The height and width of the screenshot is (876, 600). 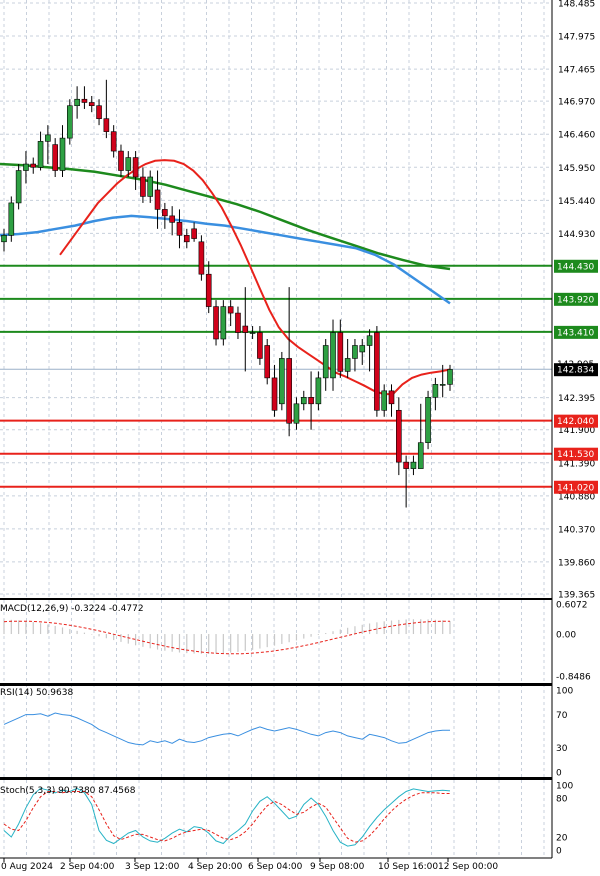 What do you see at coordinates (576, 202) in the screenshot?
I see `price-tick-label: 145.440` at bounding box center [576, 202].